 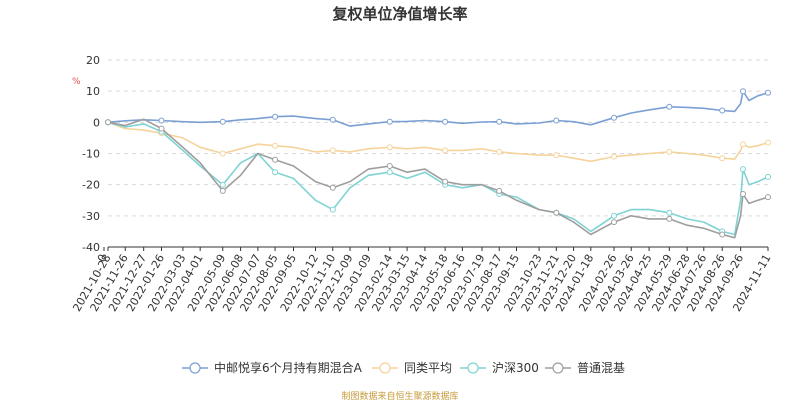 I want to click on legend-item-2: 同类平均, so click(x=412, y=368).